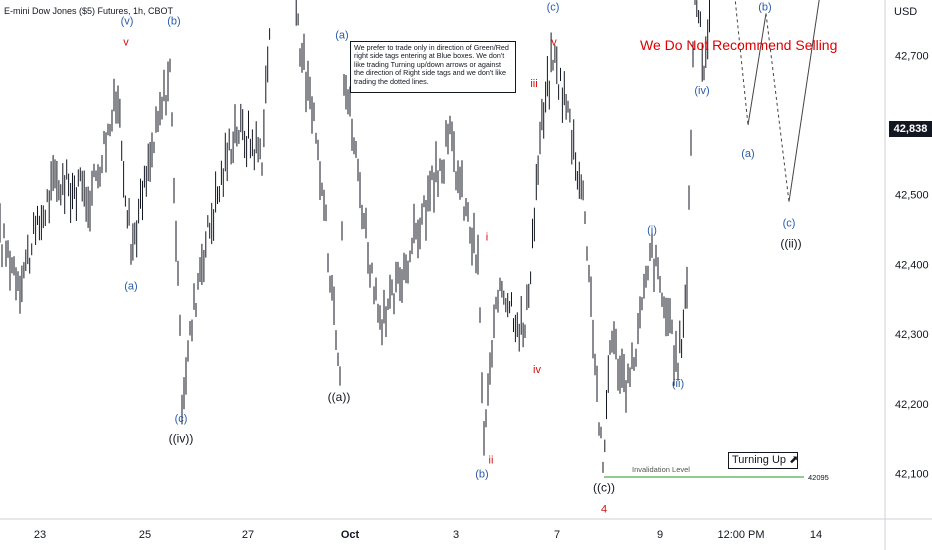 The height and width of the screenshot is (550, 932). I want to click on projection-path, so click(777, 101).